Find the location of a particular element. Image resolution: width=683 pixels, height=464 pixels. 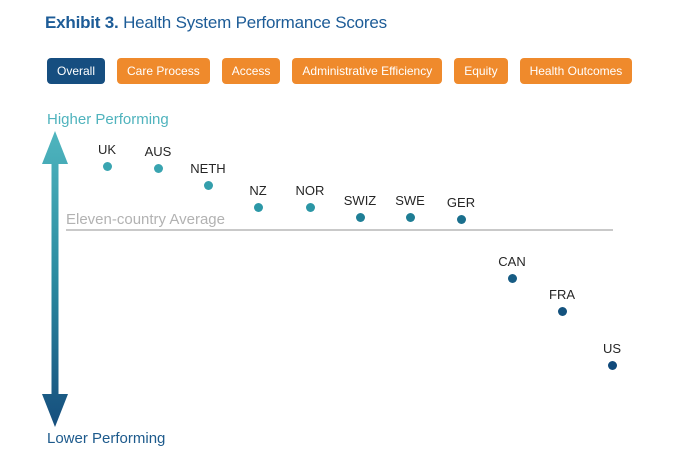

tab-administrative-efficiency: Administrative Efficiency is located at coordinates (367, 71).